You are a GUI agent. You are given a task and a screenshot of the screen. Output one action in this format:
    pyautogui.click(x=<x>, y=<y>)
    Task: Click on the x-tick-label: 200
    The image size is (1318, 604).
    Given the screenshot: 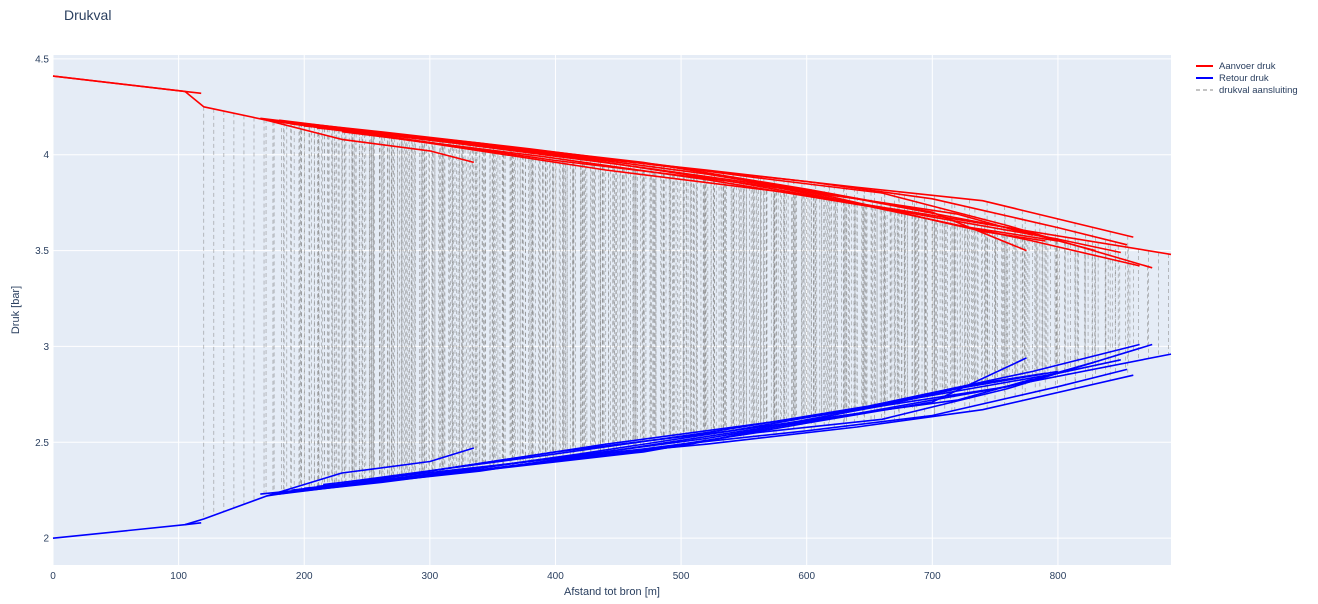 What is the action you would take?
    pyautogui.click(x=304, y=576)
    